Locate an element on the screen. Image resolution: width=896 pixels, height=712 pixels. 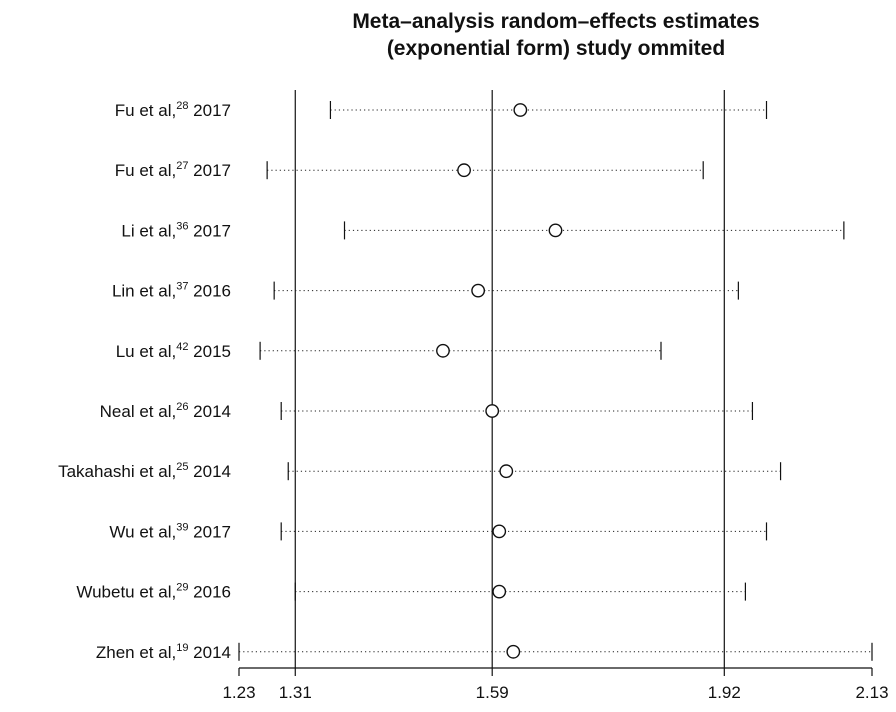
study-name: Takahashi et al, is located at coordinates (117, 471).